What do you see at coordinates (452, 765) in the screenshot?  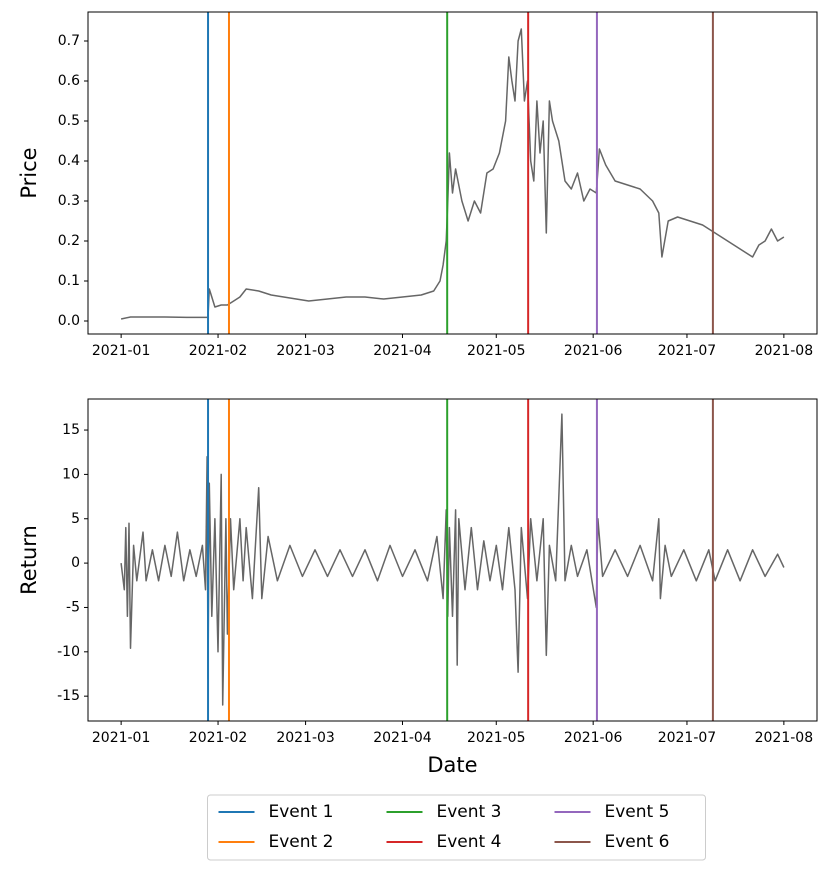 I see `x-axis-label: Date` at bounding box center [452, 765].